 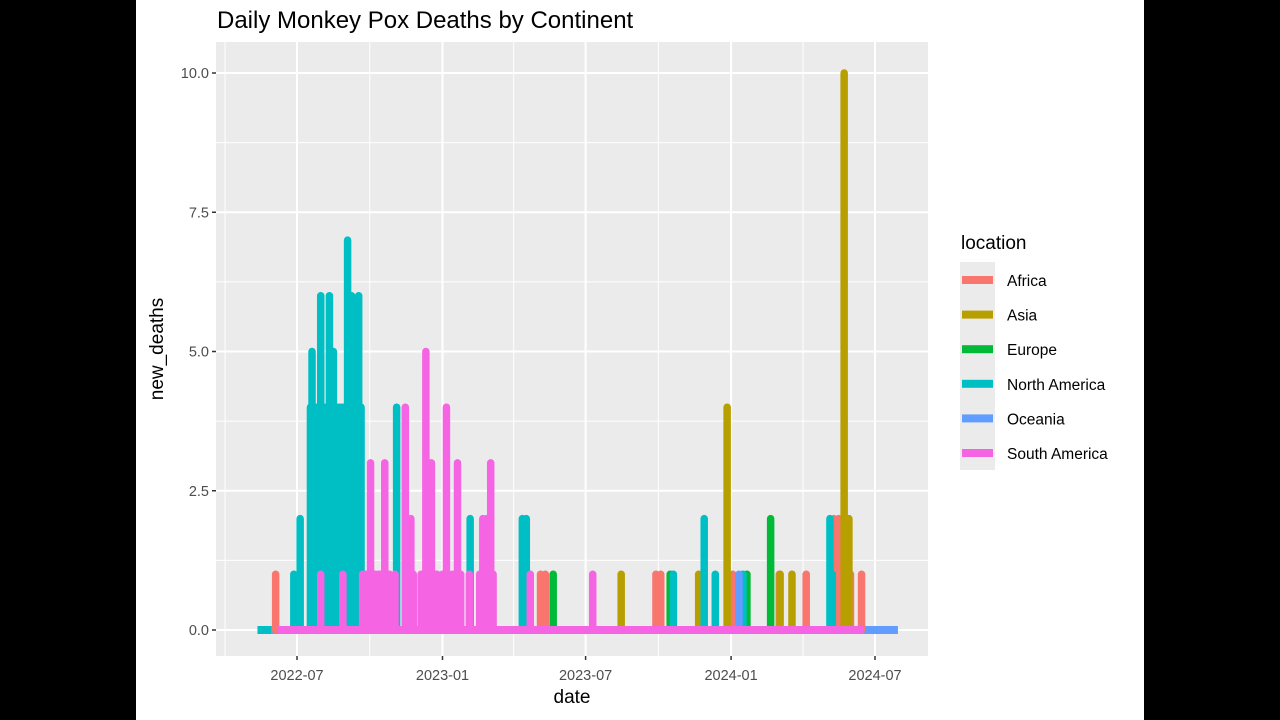 I want to click on legend-item-south-america: South America, so click(x=1035, y=454).